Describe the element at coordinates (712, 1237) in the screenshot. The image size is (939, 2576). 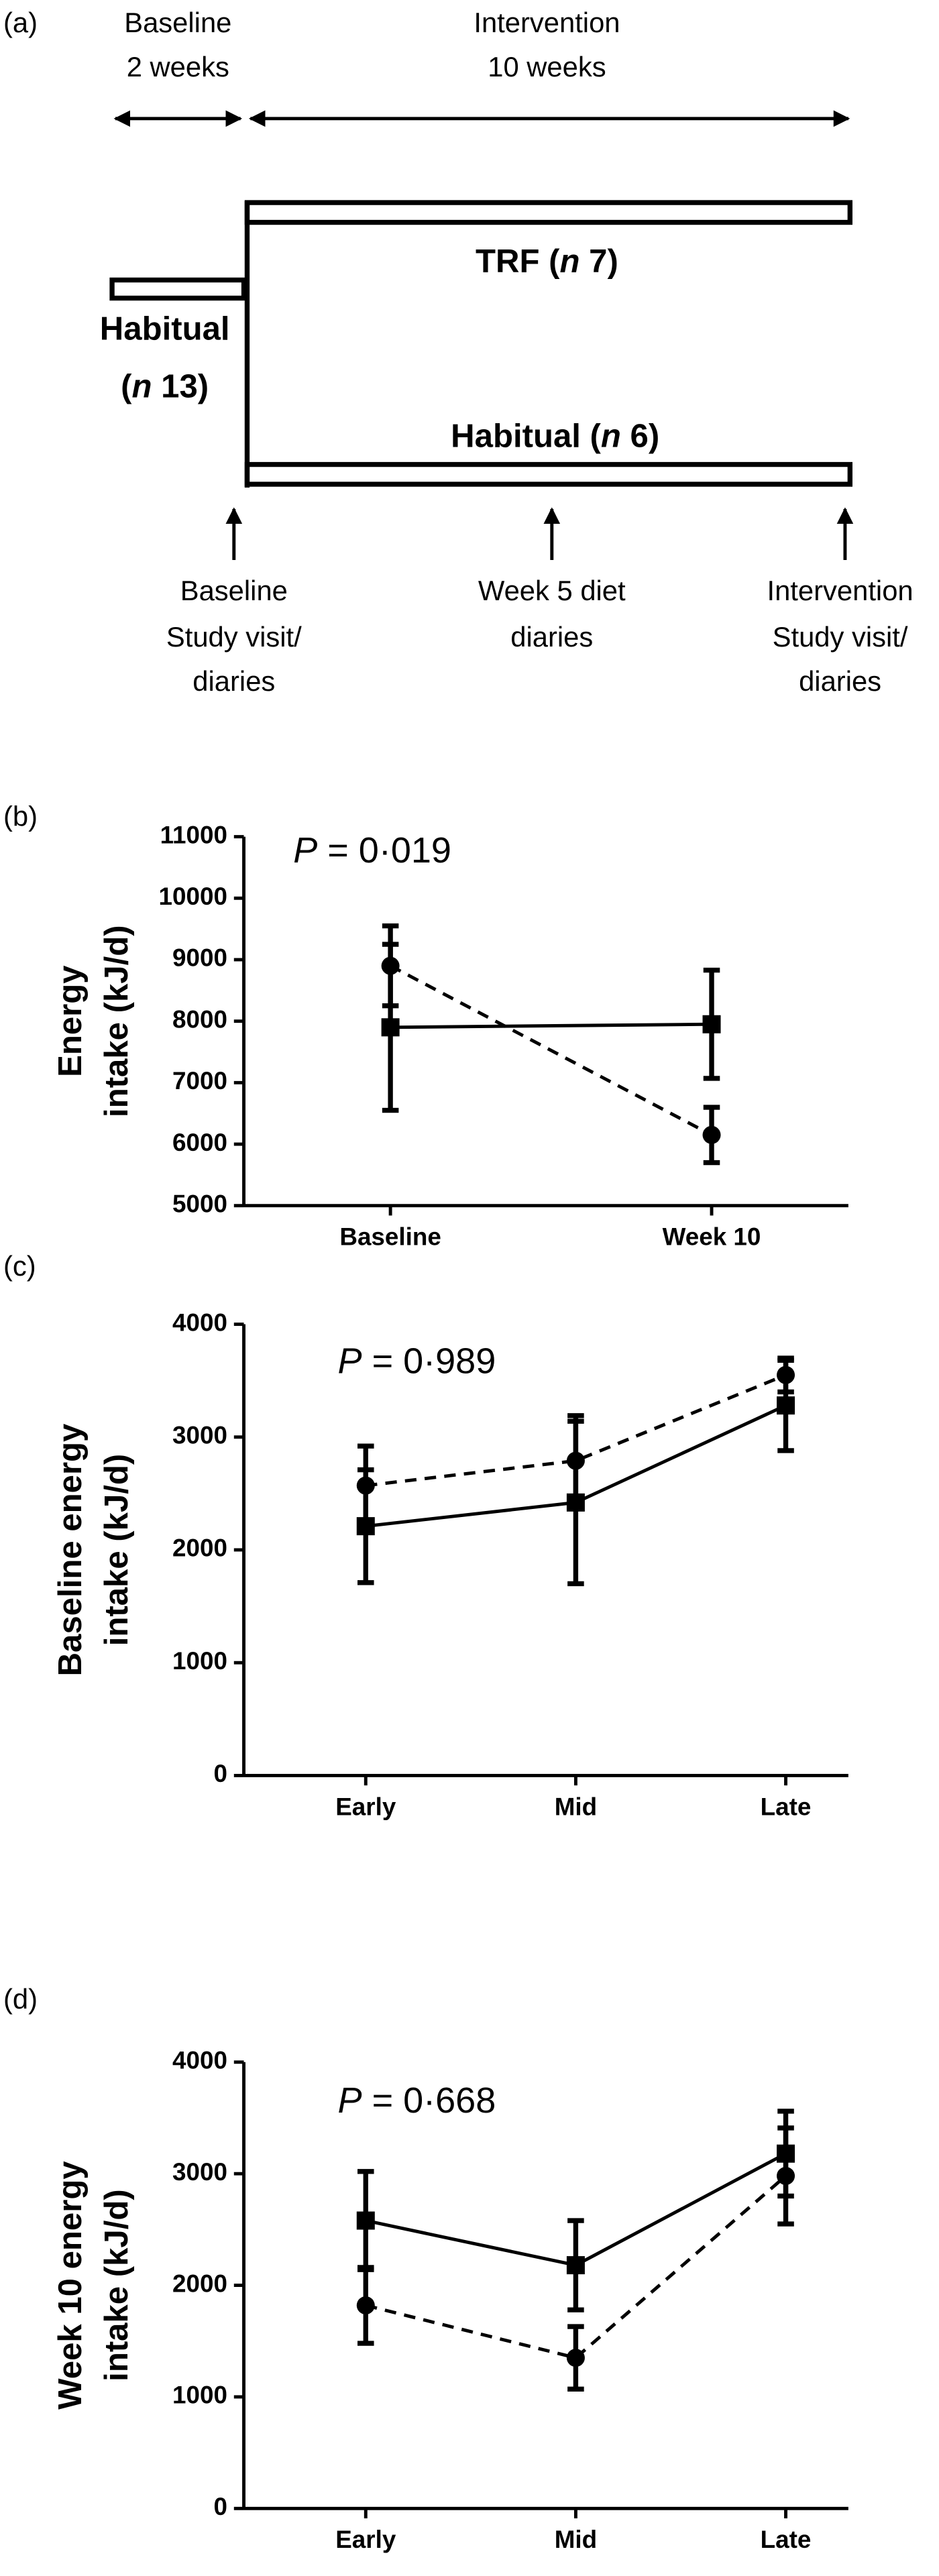
I see `x-tick-label: Week 10` at that location.